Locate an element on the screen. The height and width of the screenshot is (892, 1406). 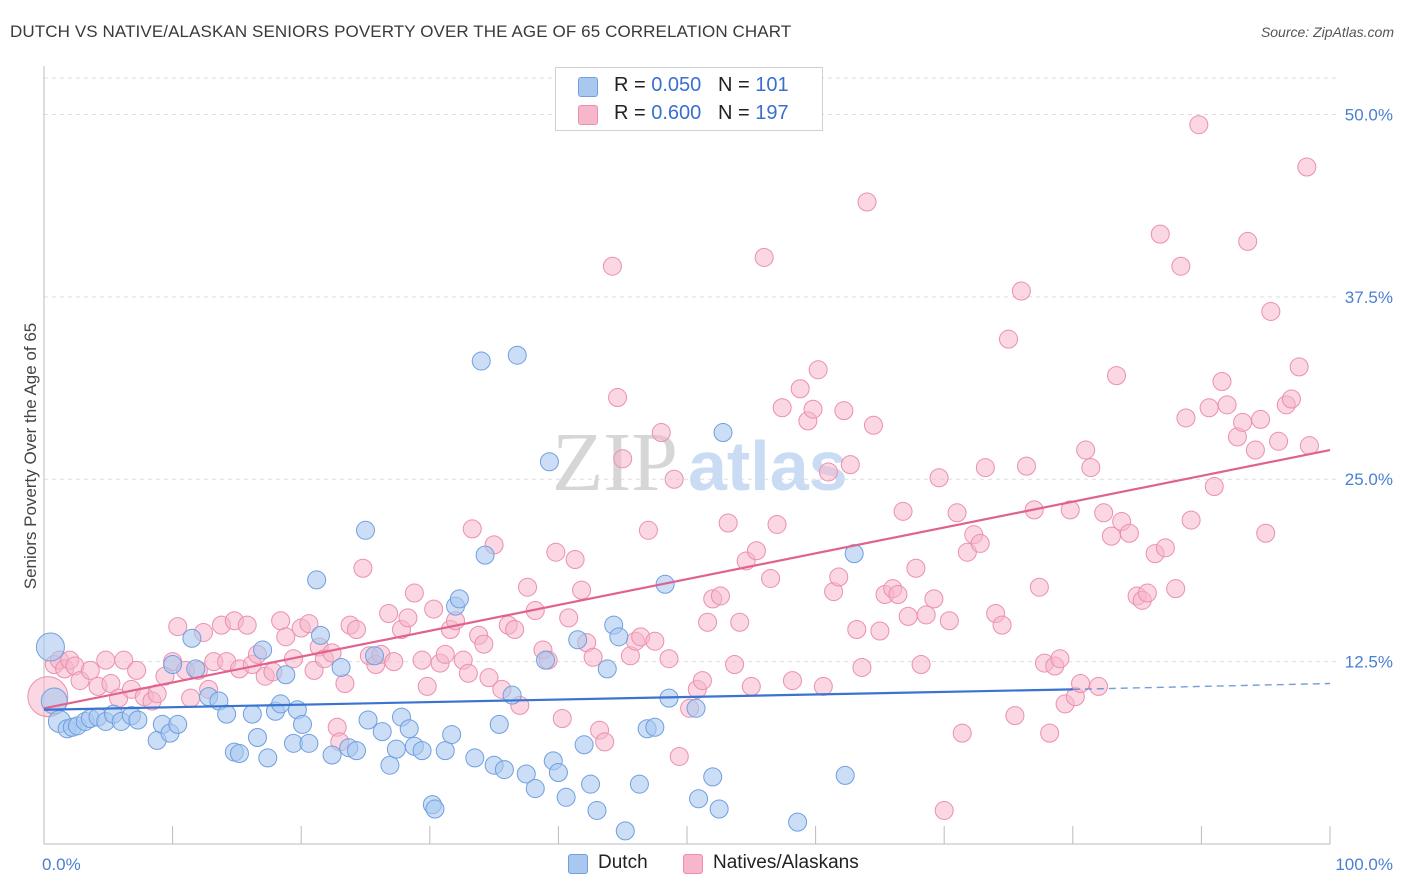
natives-n-value: 197 is located at coordinates (772, 113).